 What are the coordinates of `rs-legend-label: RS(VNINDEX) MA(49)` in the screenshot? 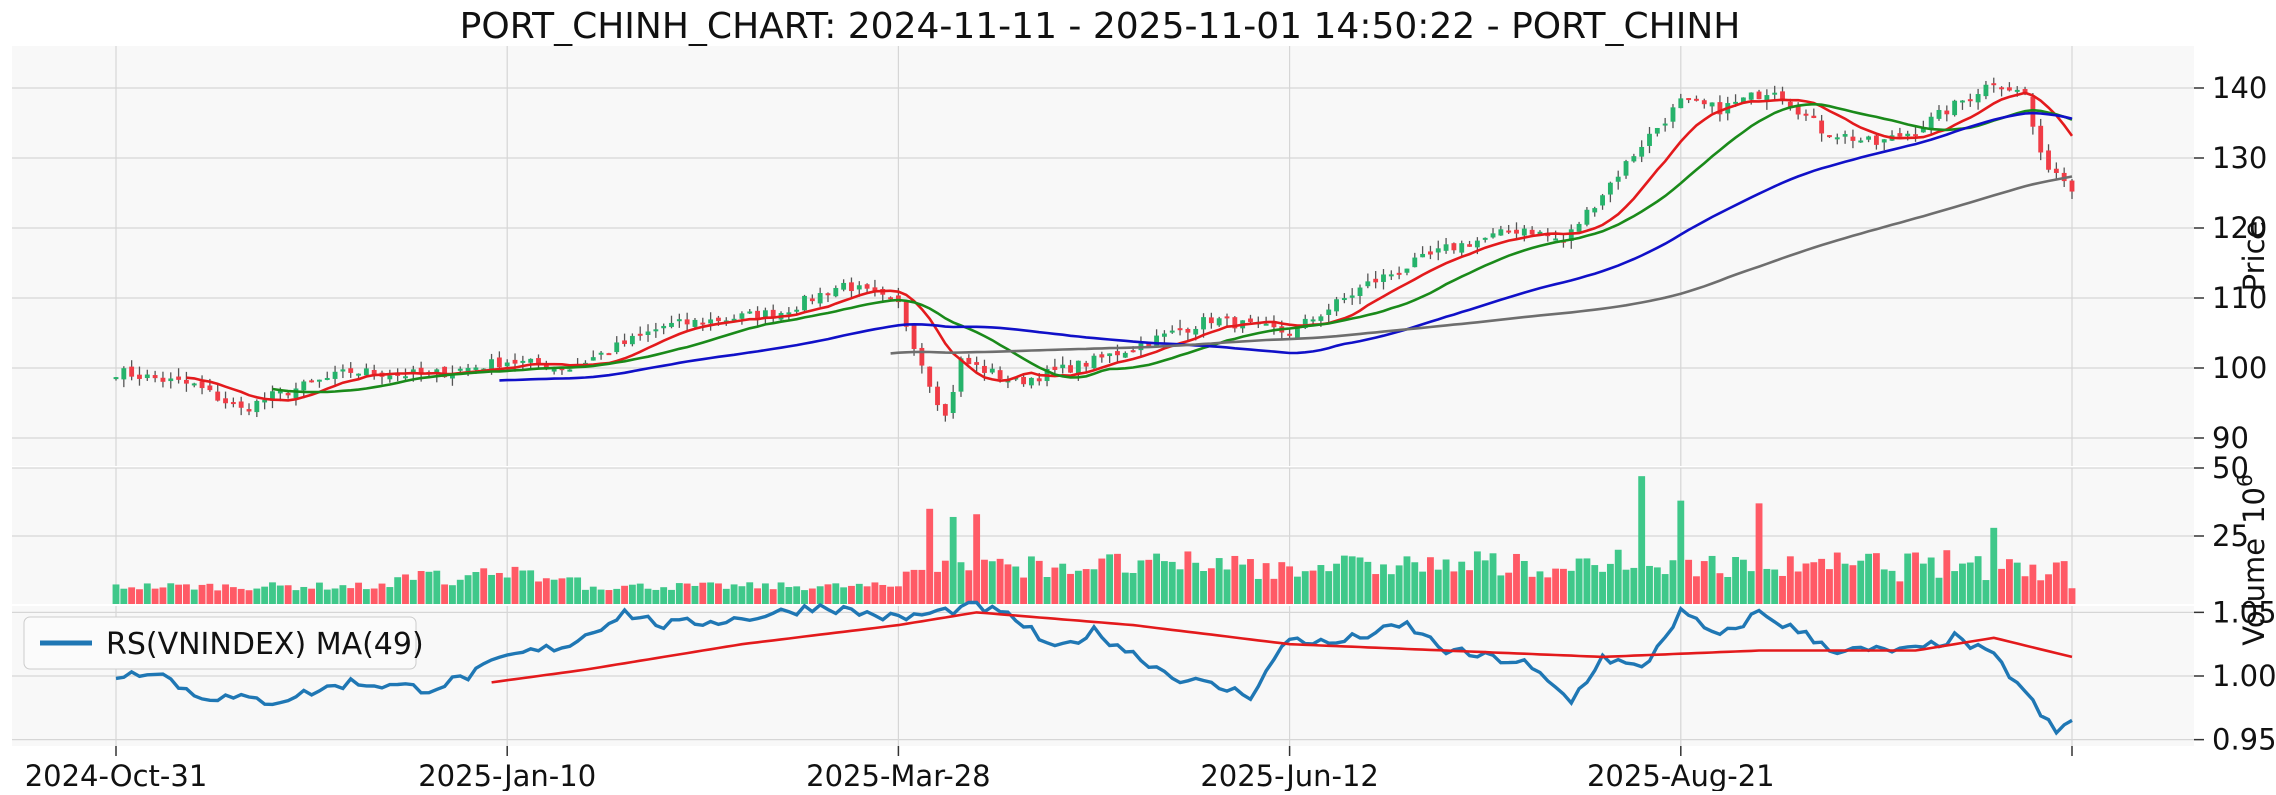 It's located at (265, 644).